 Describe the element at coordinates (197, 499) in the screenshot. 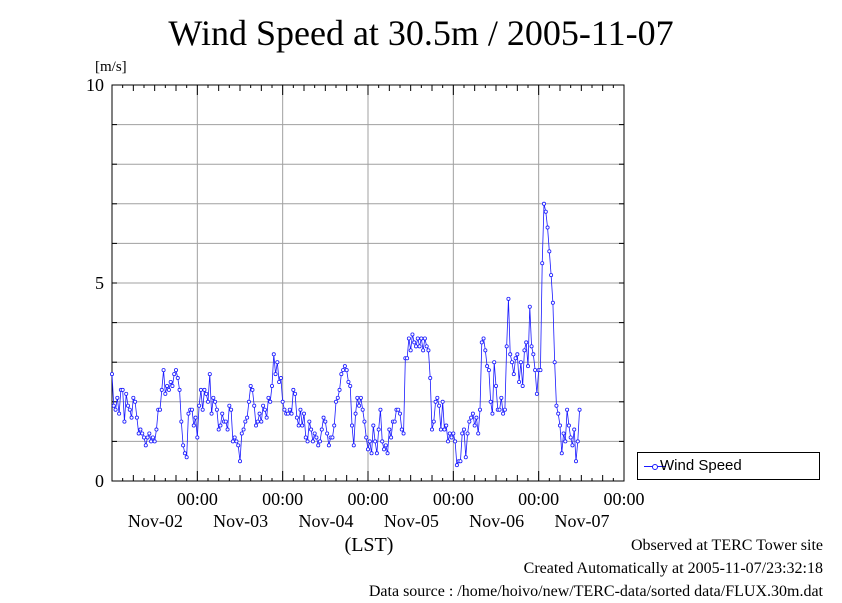

I see `x-tick-time-label: 00:00` at that location.